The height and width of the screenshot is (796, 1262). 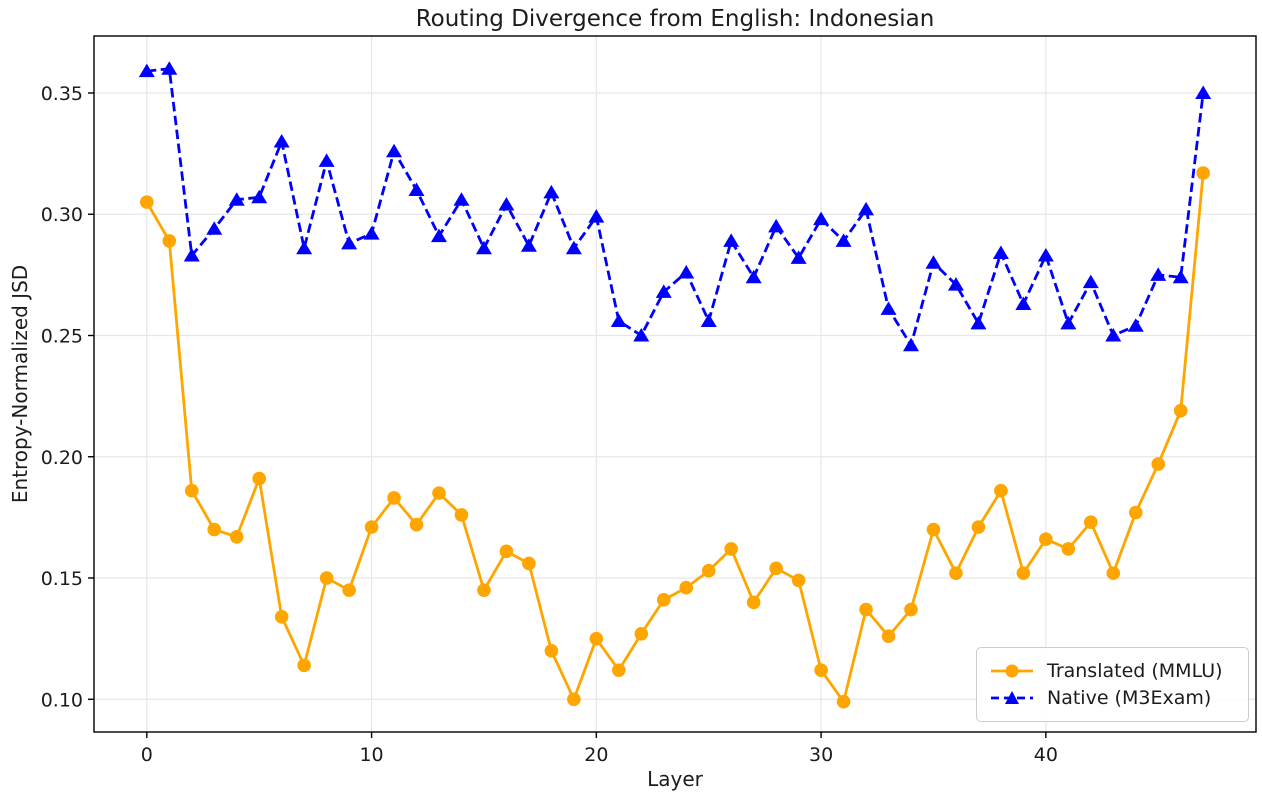 I want to click on legend-item-translated: Translated (MMLU), so click(x=1113, y=671).